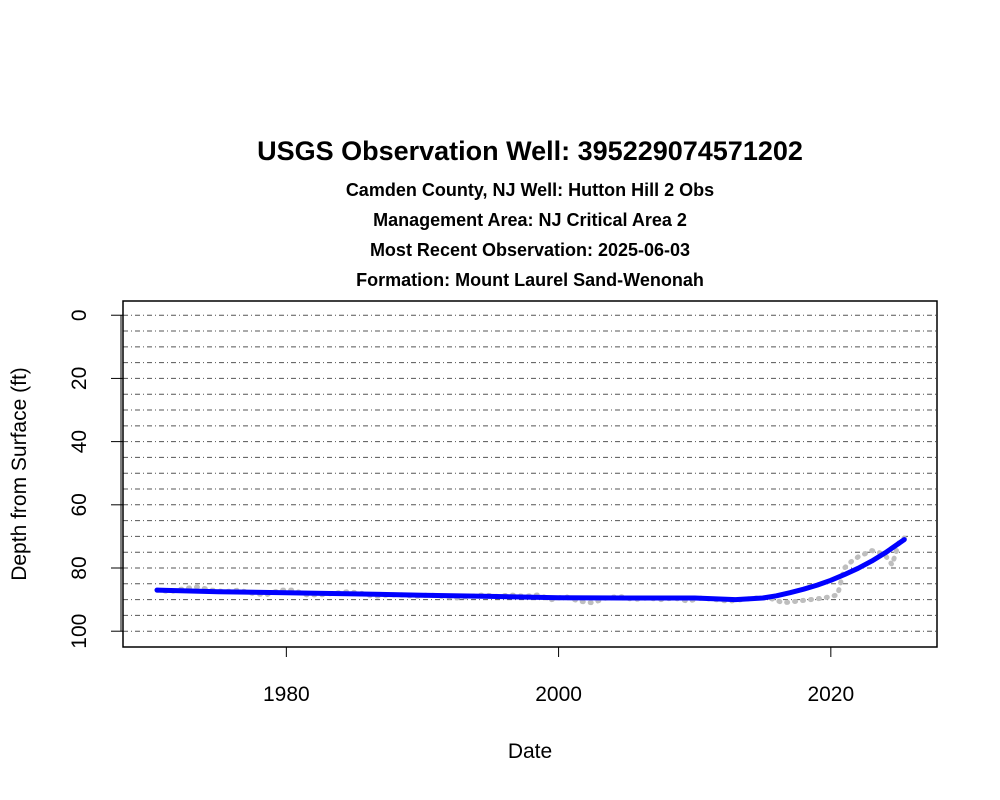  Describe the element at coordinates (79, 631) in the screenshot. I see `y-tick-label-100: 100` at that location.